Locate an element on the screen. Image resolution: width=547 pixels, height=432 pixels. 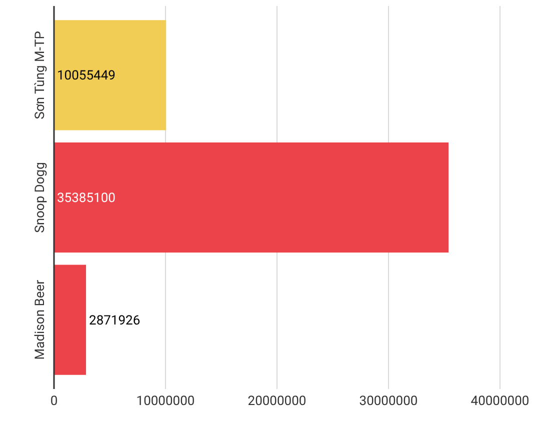
data-label: 2871926 is located at coordinates (114, 320).